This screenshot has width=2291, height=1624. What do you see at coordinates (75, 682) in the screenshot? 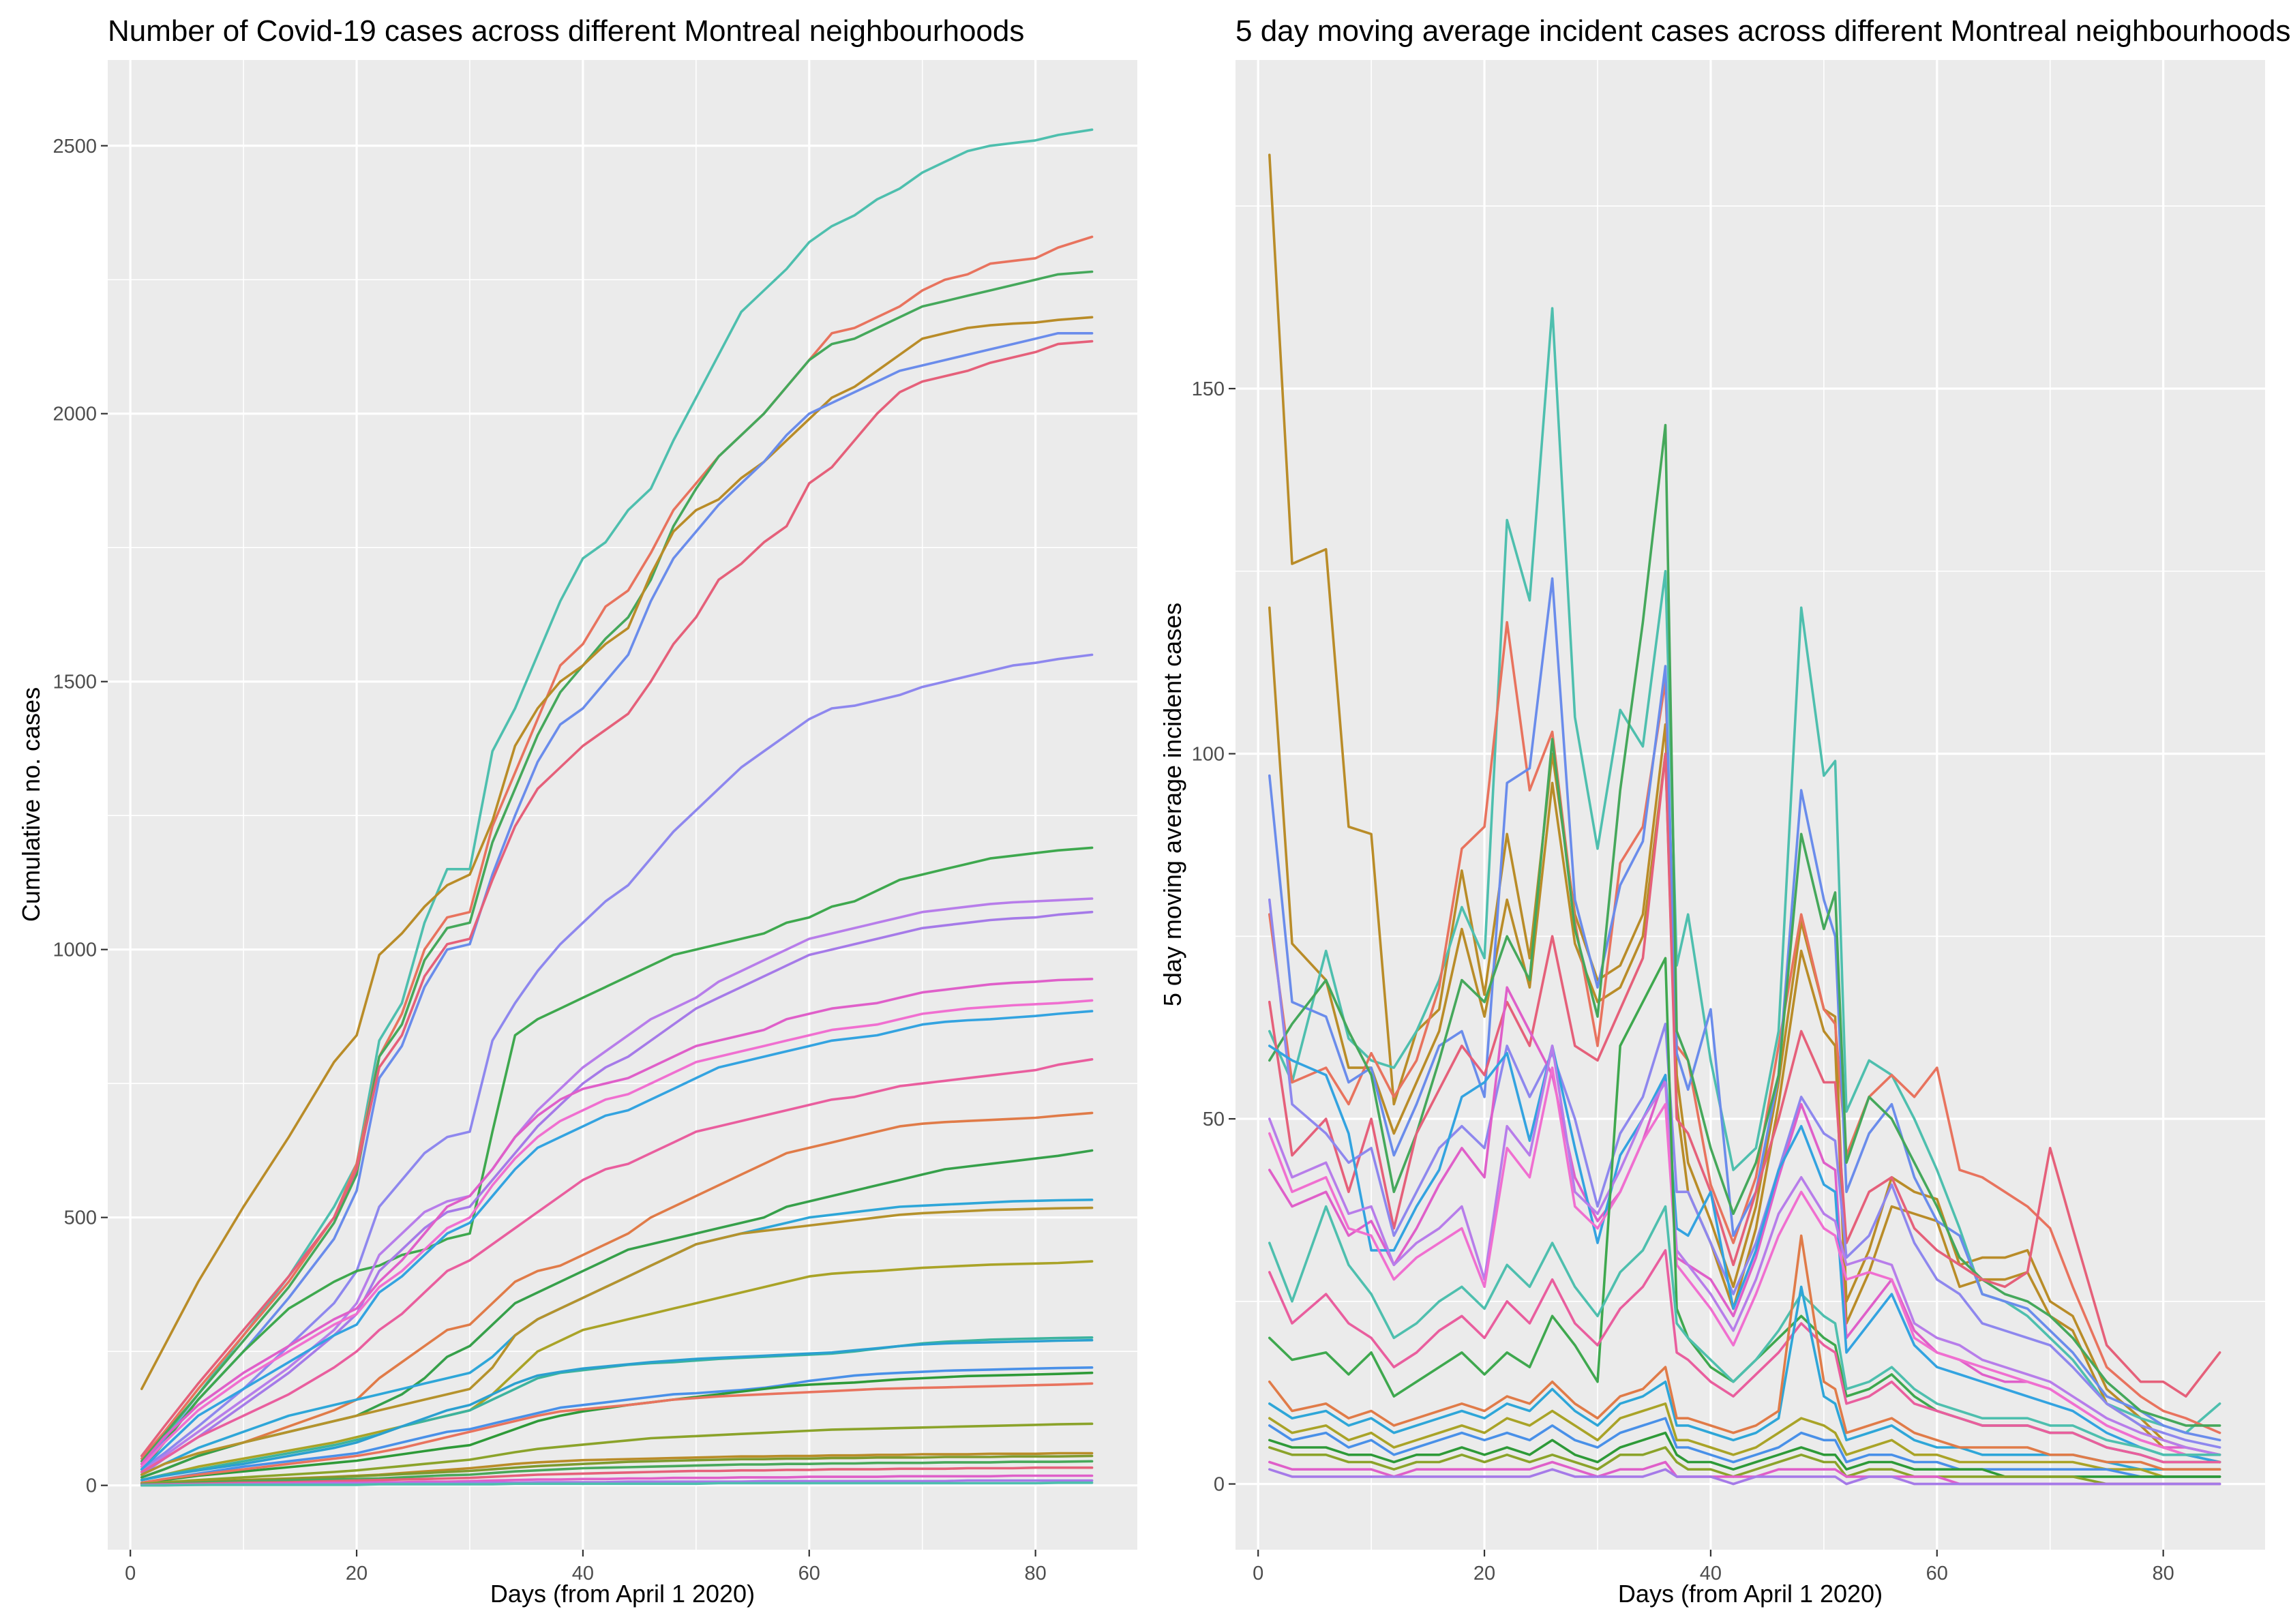
I see `y-tick-label: 1500` at bounding box center [75, 682].